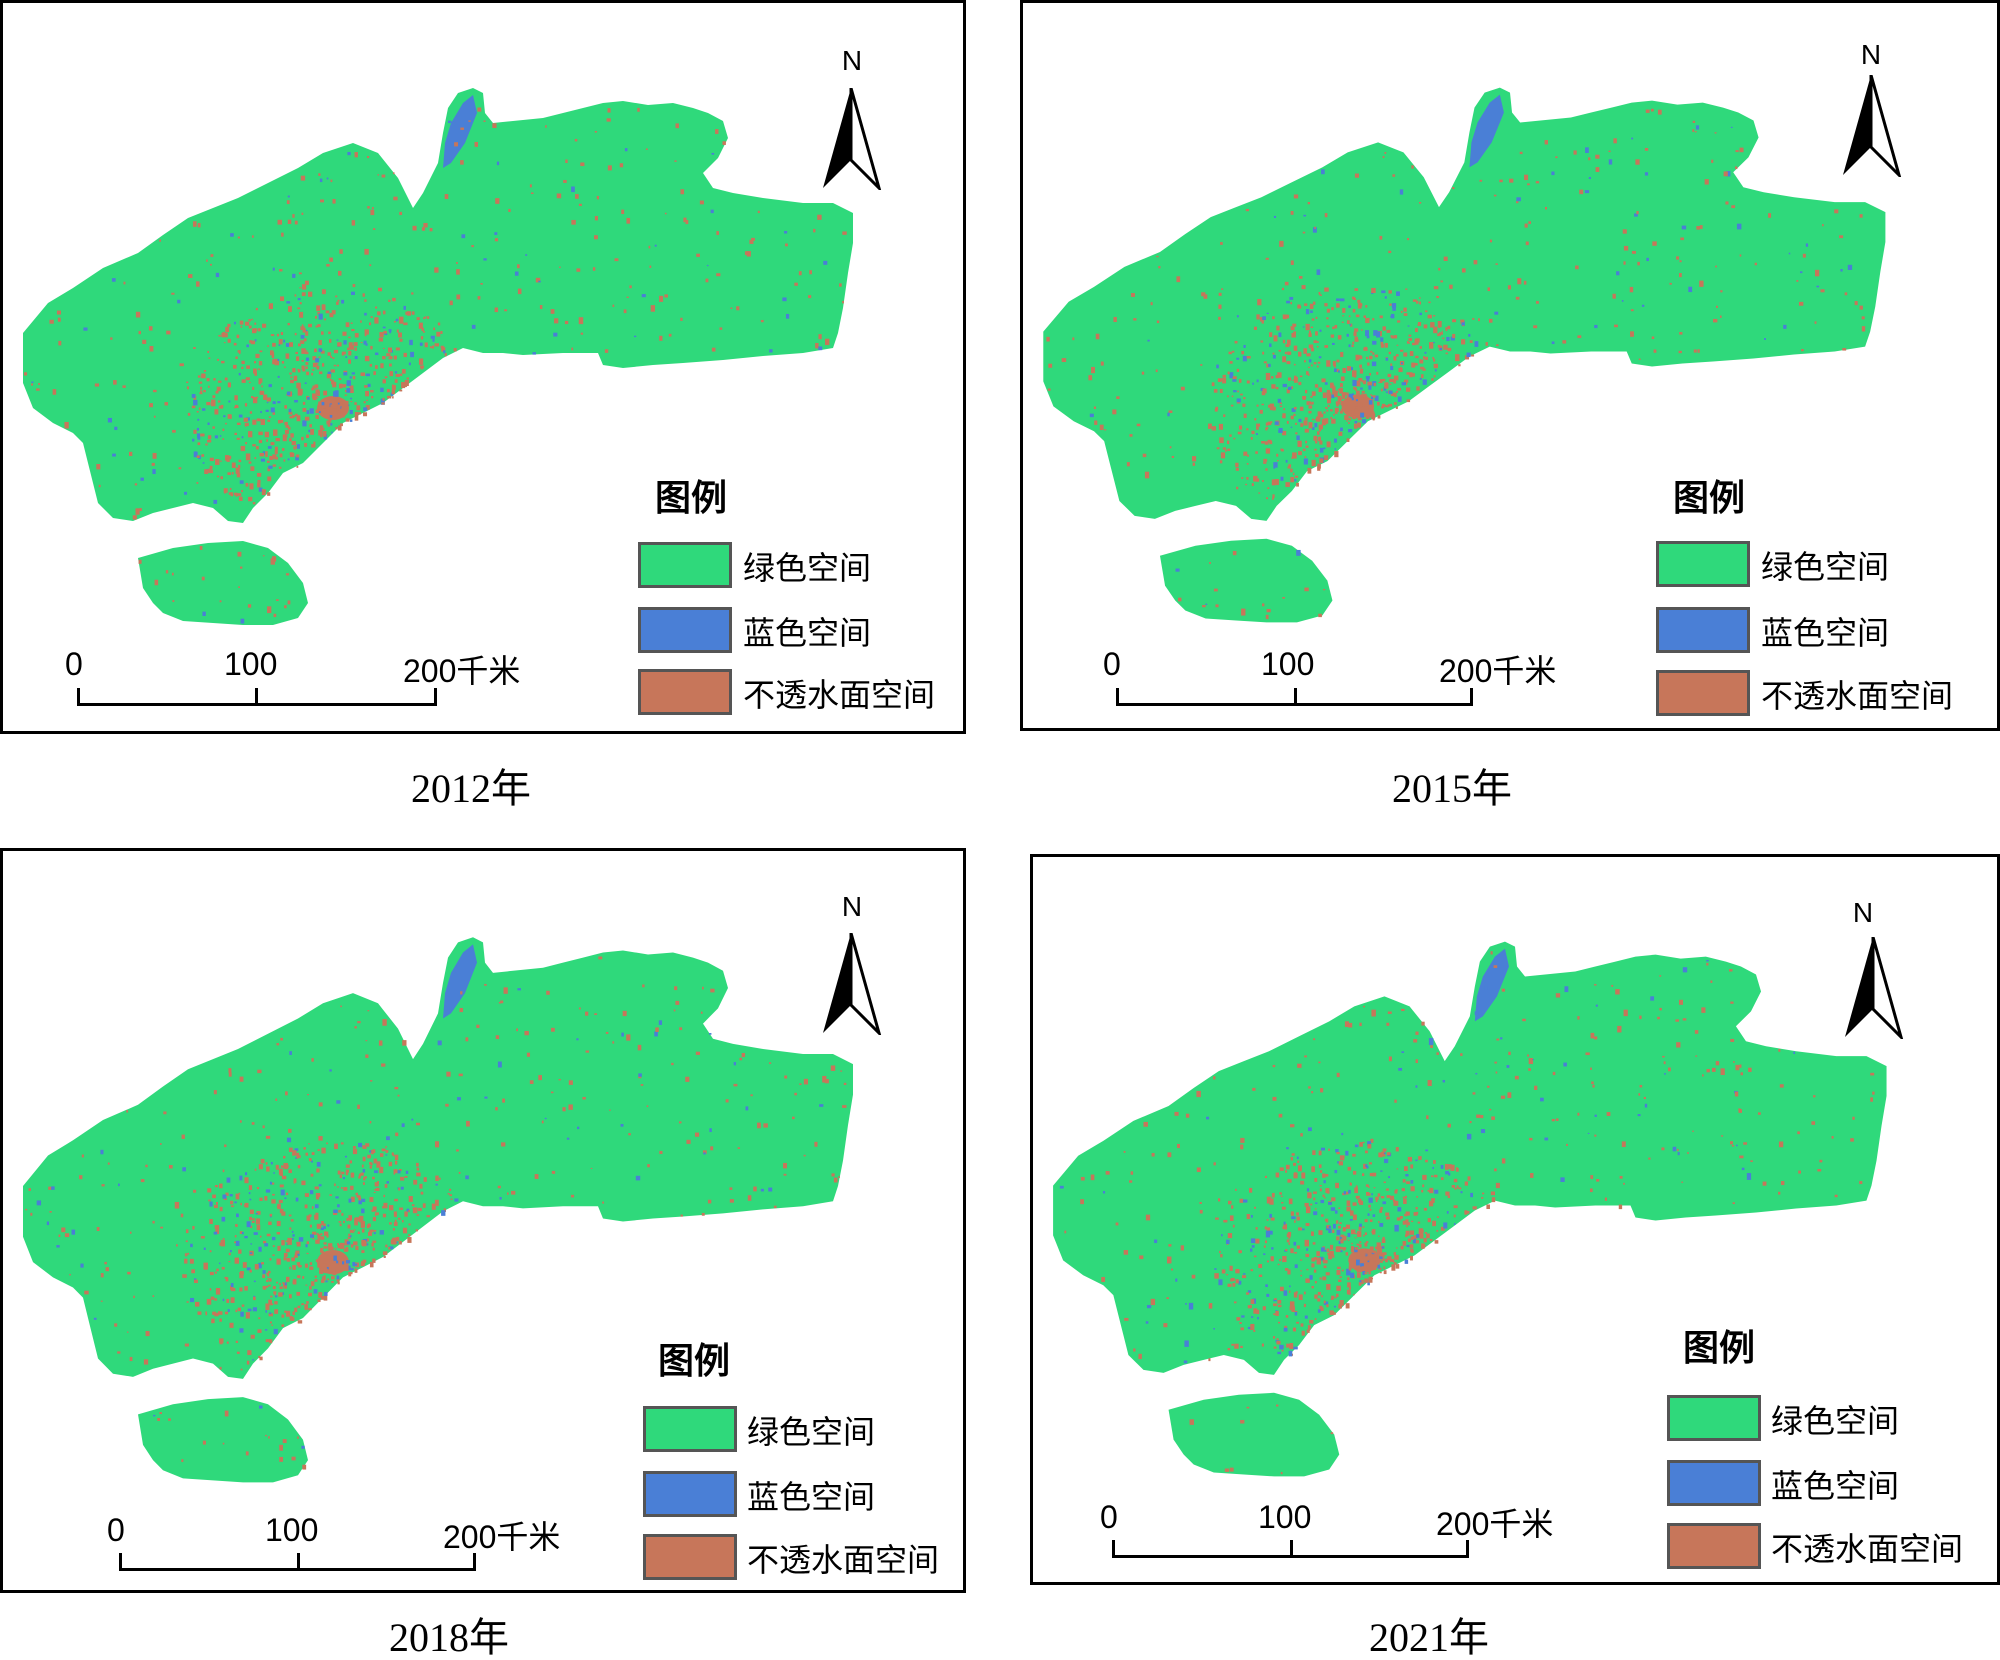  I want to click on panel-caption-2021: 2021年, so click(1429, 1637).